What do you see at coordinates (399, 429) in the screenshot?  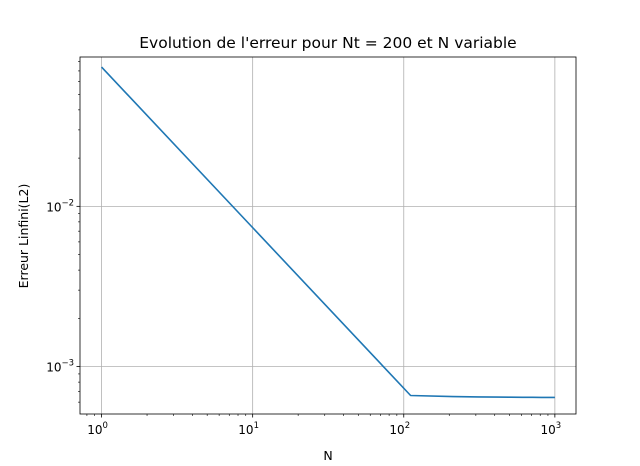 I see `x-tick-label: 10²` at bounding box center [399, 429].